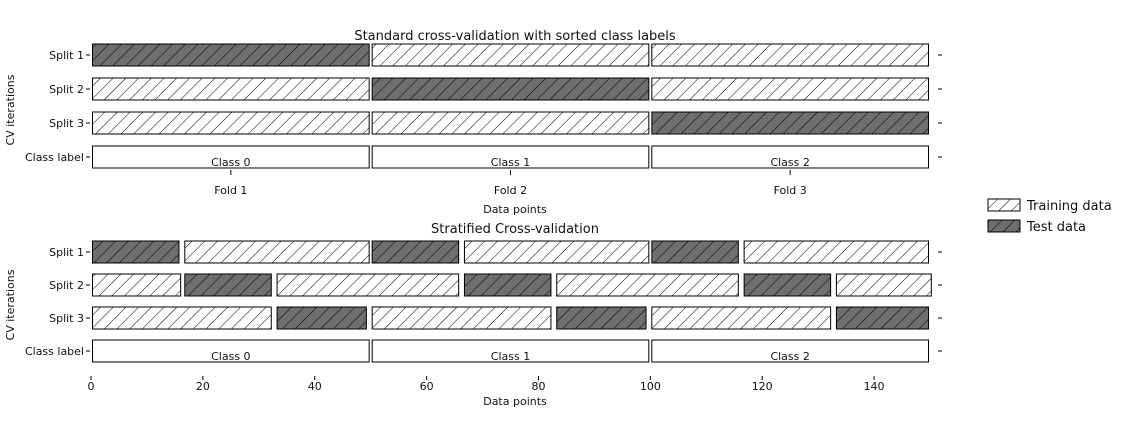 The height and width of the screenshot is (433, 1123). Describe the element at coordinates (510, 190) in the screenshot. I see `panel1-xtick-label: Fold 2` at that location.